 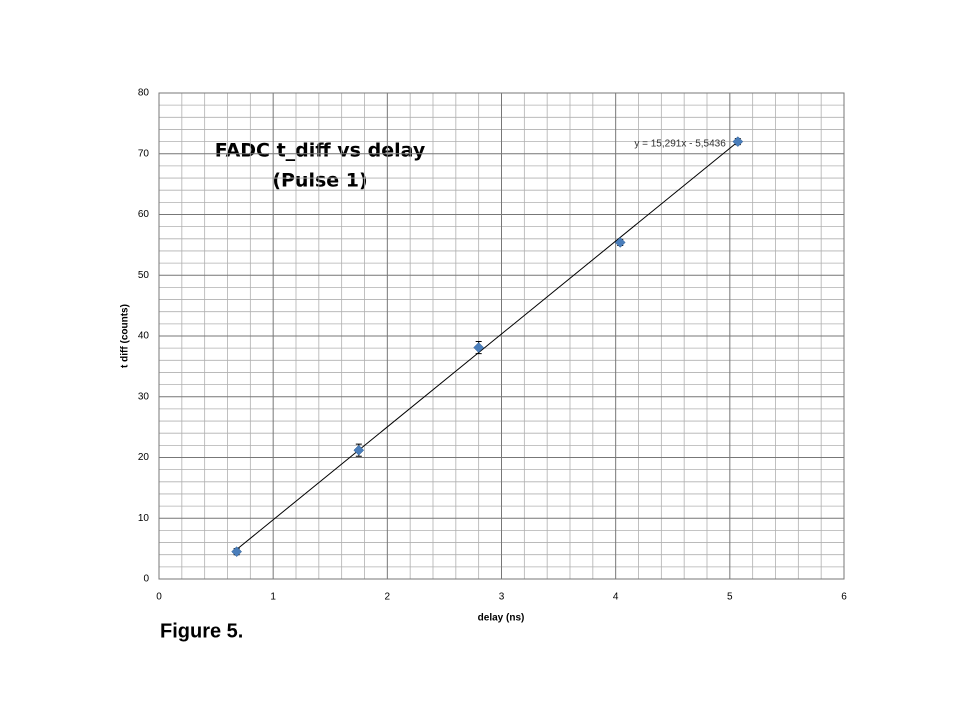 I want to click on figure-caption: Figure 5., so click(x=201, y=631).